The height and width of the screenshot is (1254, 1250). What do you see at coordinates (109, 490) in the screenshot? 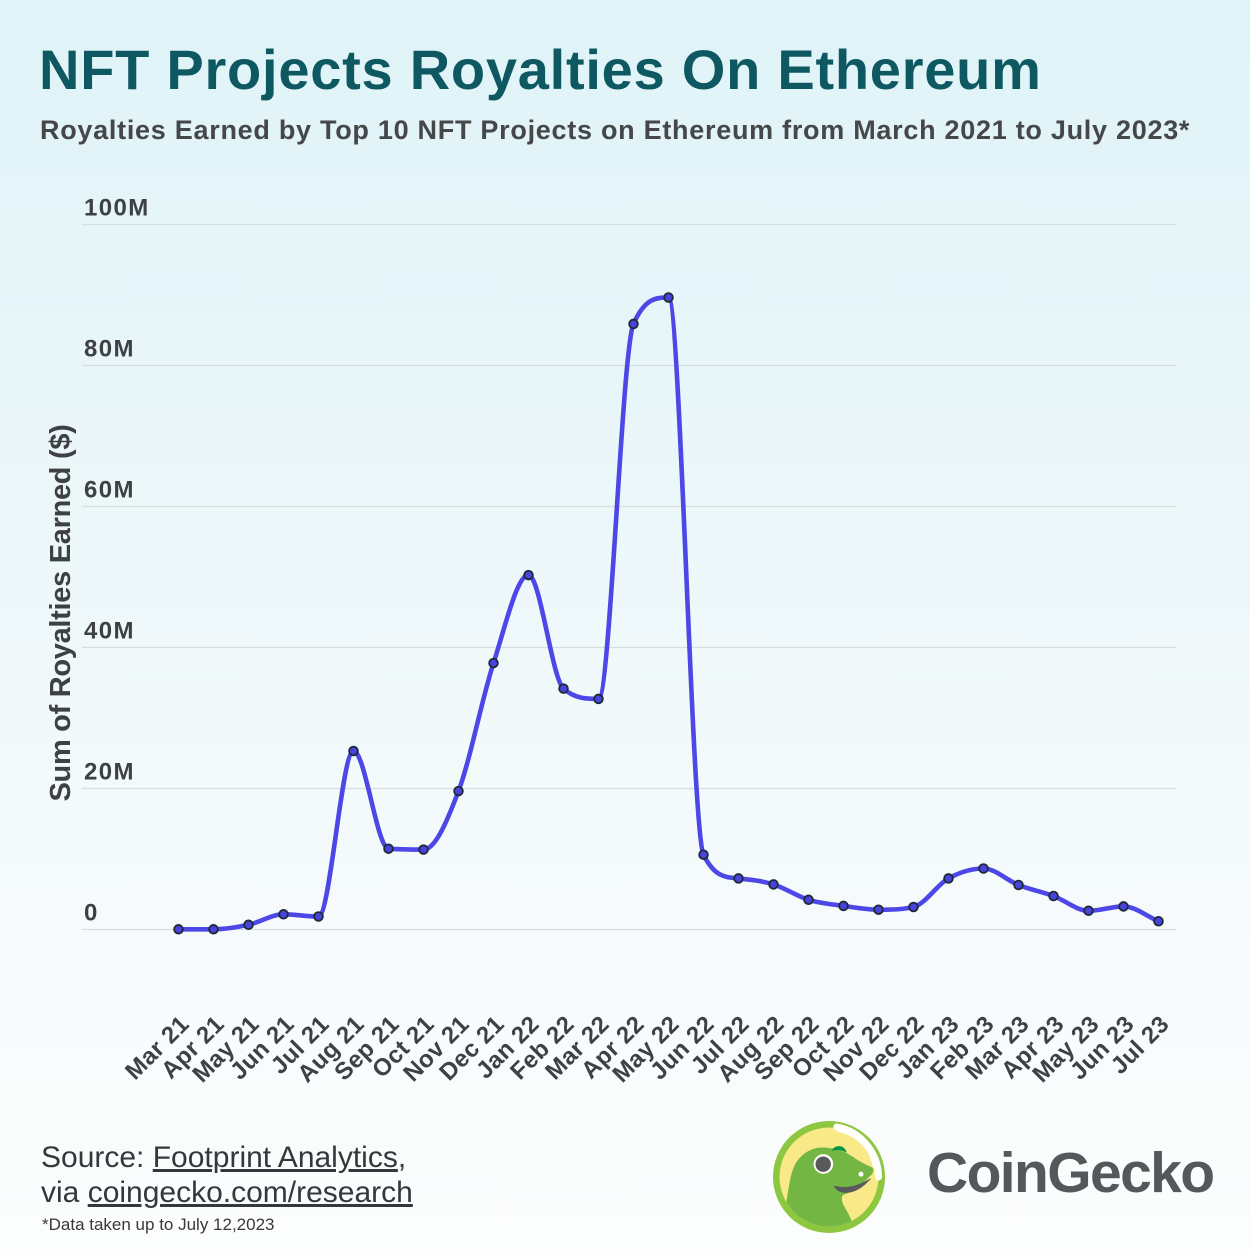
I see `svg-text: 60M` at bounding box center [109, 490].